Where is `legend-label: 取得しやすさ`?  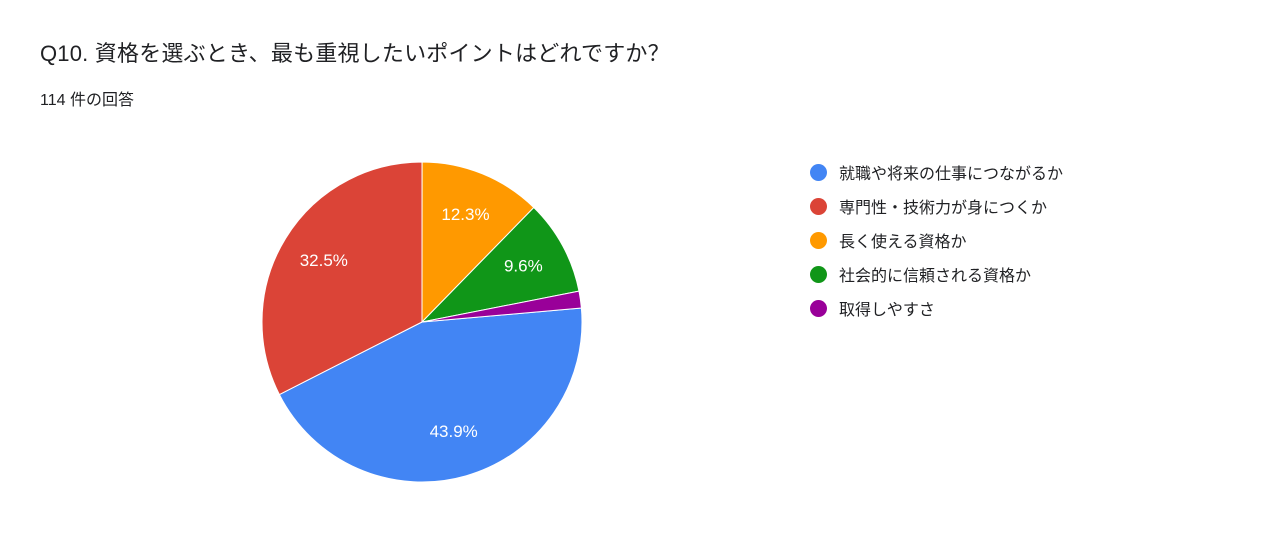
legend-label: 取得しやすさ is located at coordinates (887, 310).